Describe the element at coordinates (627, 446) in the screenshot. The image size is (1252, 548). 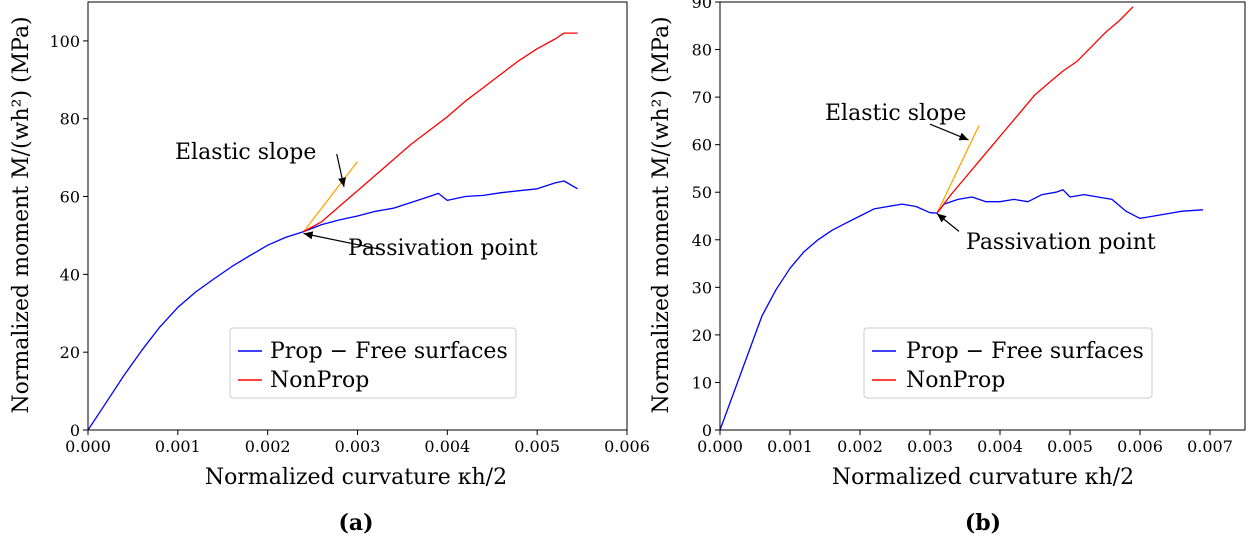
I see `chart-a-x-tick-label: 0.006` at that location.